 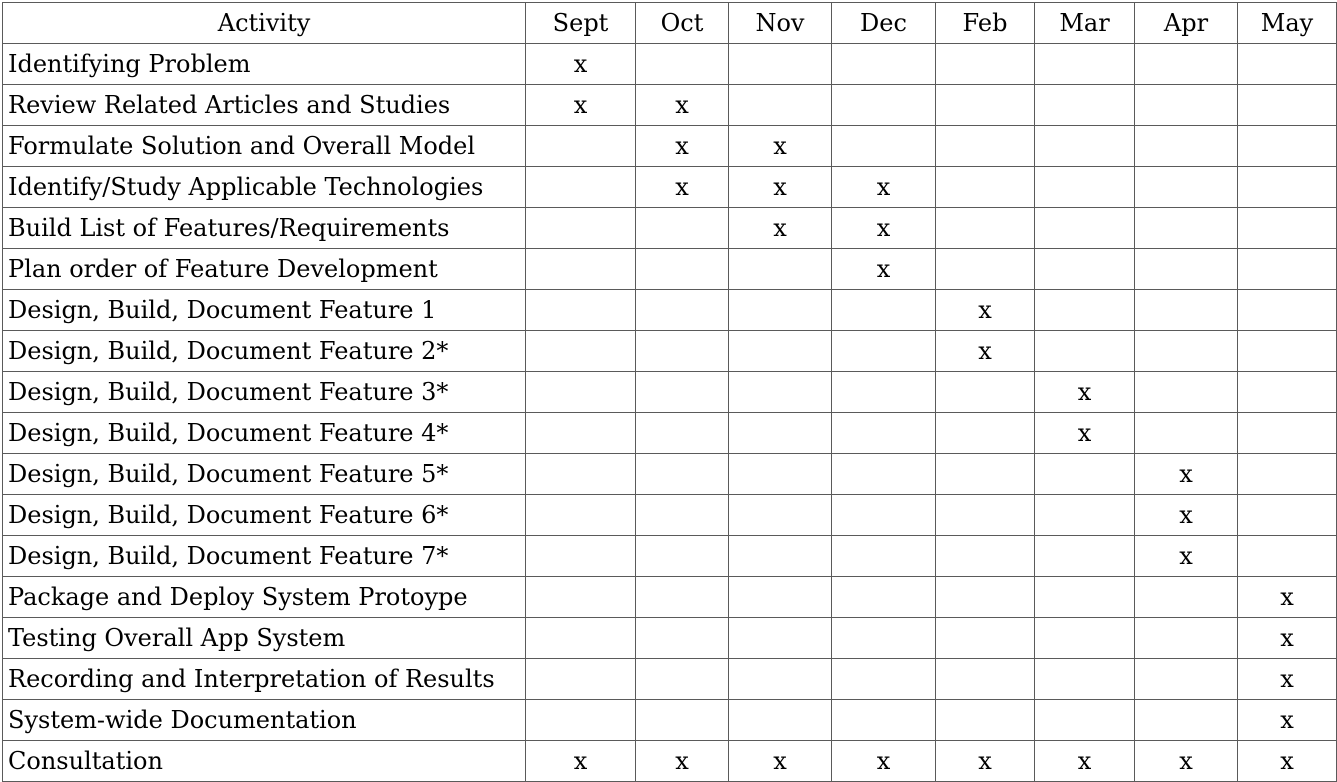 What do you see at coordinates (682, 23) in the screenshot?
I see `header-oct: Oct` at bounding box center [682, 23].